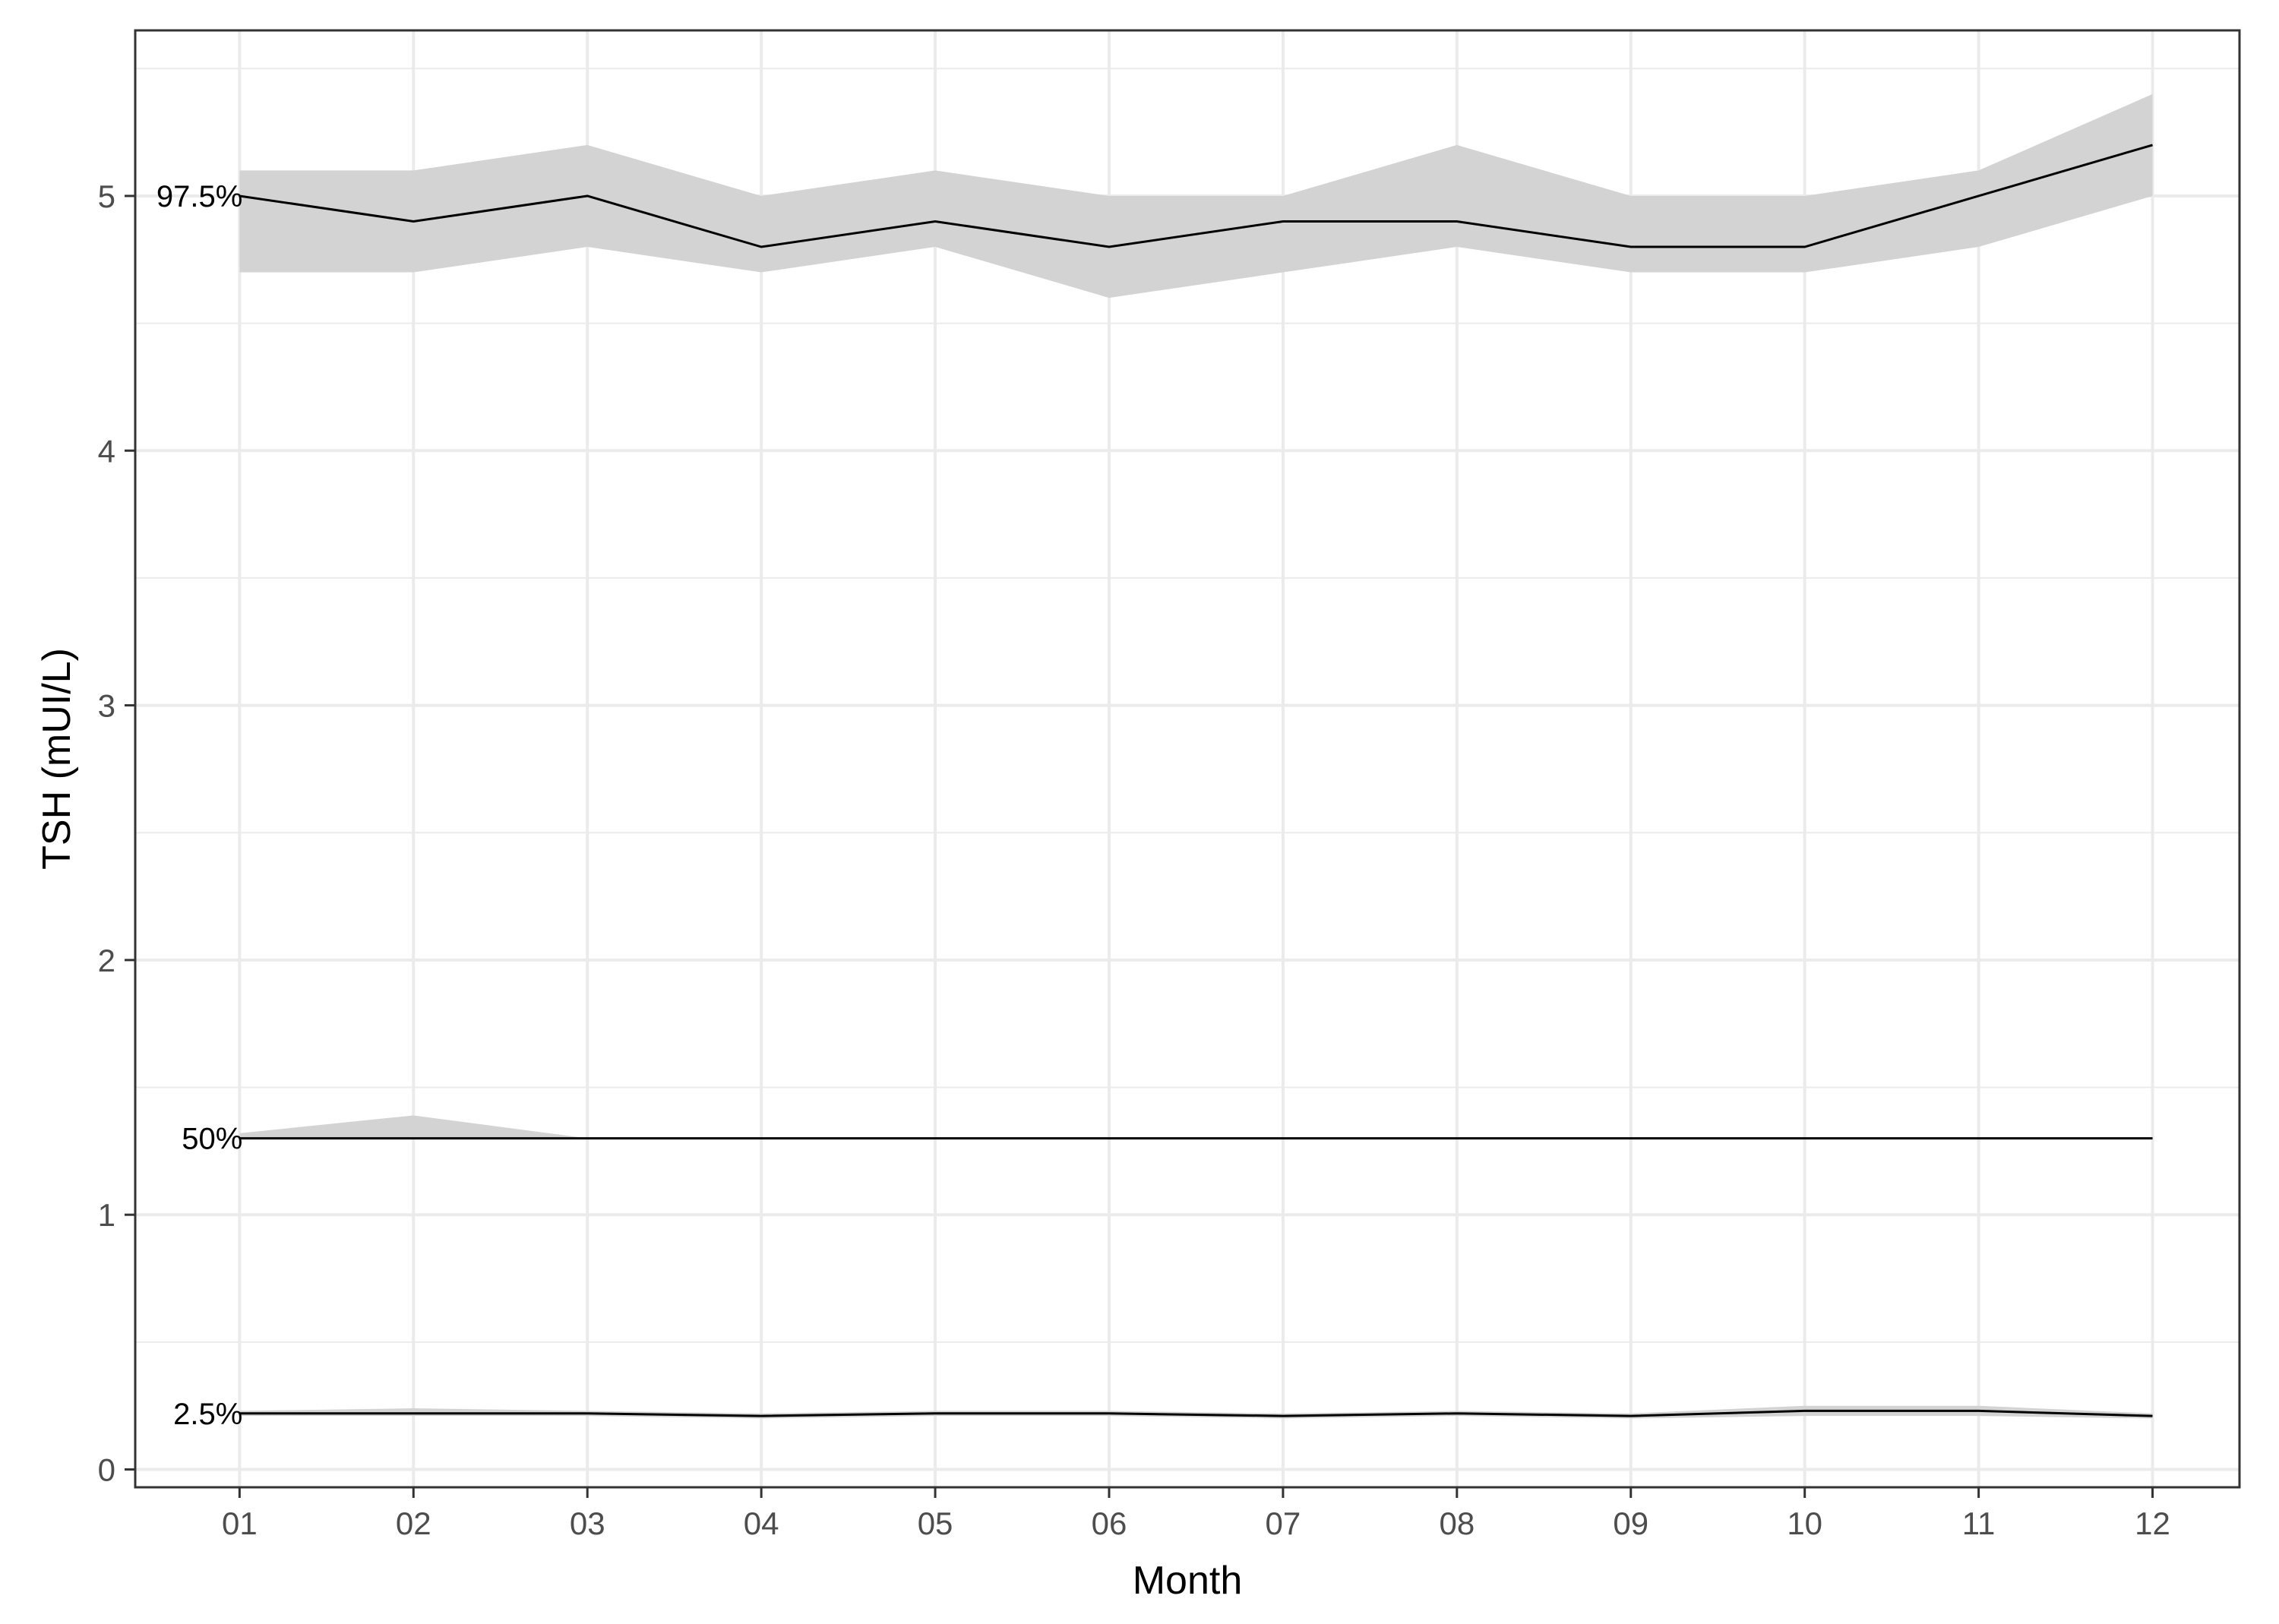 The width and height of the screenshot is (2279, 1624). I want to click on series-label: 50%, so click(212, 1139).